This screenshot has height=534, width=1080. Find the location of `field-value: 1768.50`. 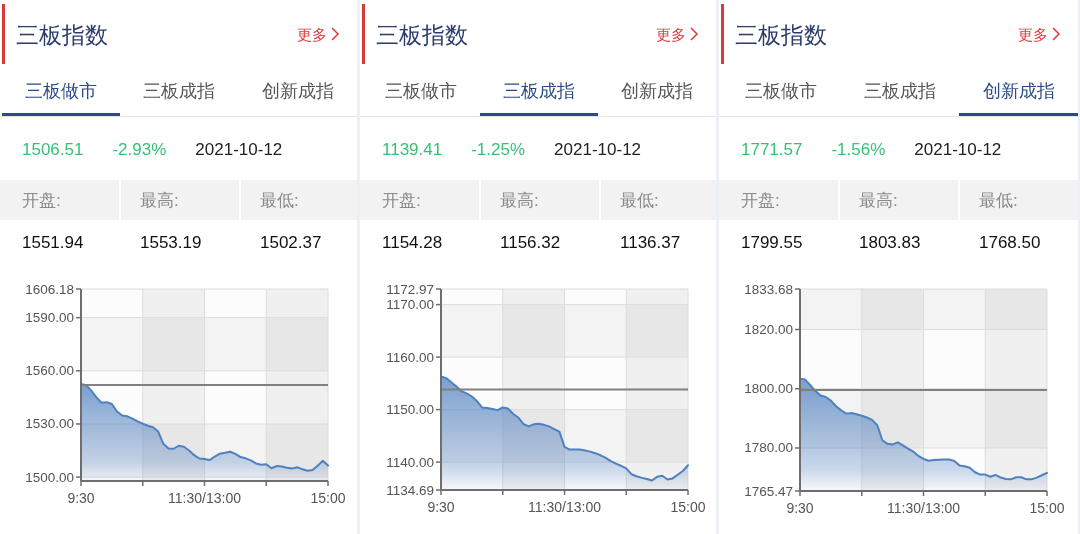

field-value: 1768.50 is located at coordinates (1010, 242).